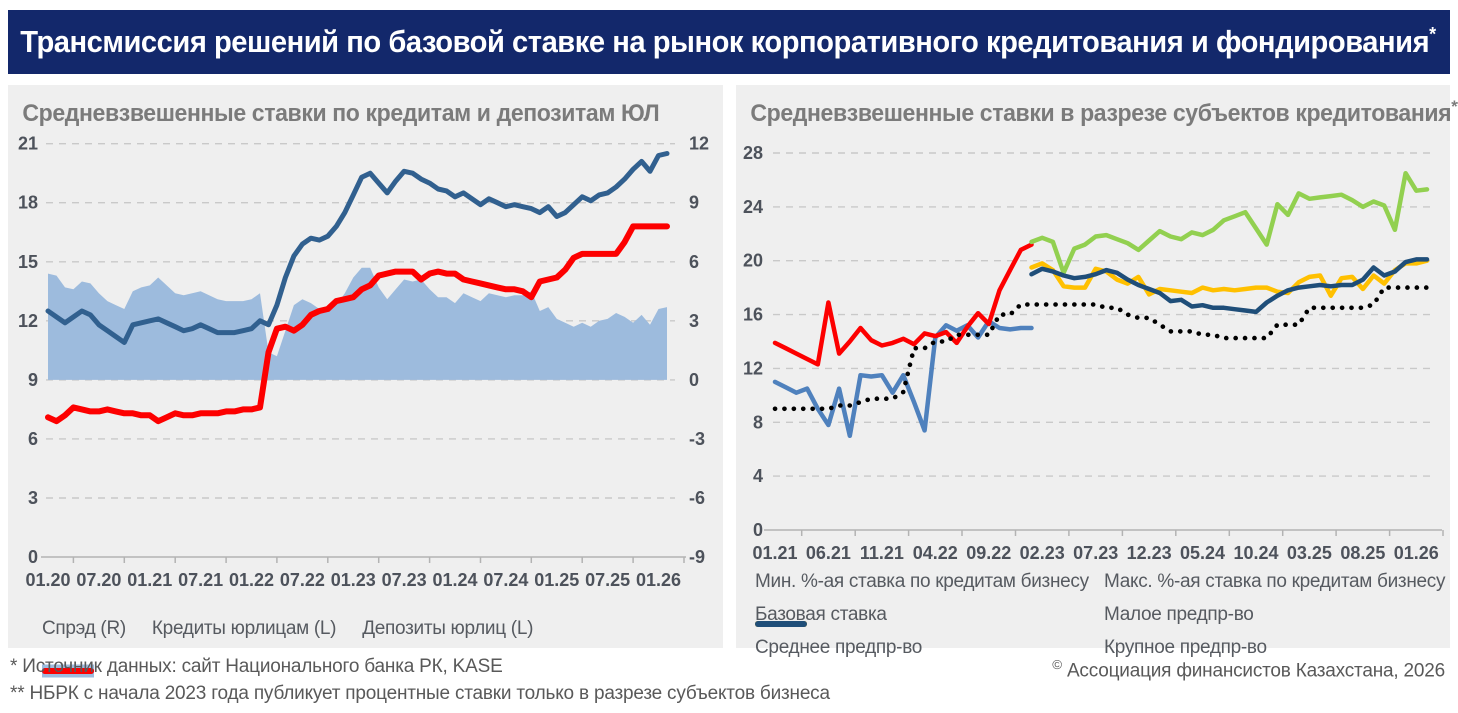 This screenshot has width=1458, height=713. What do you see at coordinates (903, 304) in the screenshot?
I see `series-max-rate` at bounding box center [903, 304].